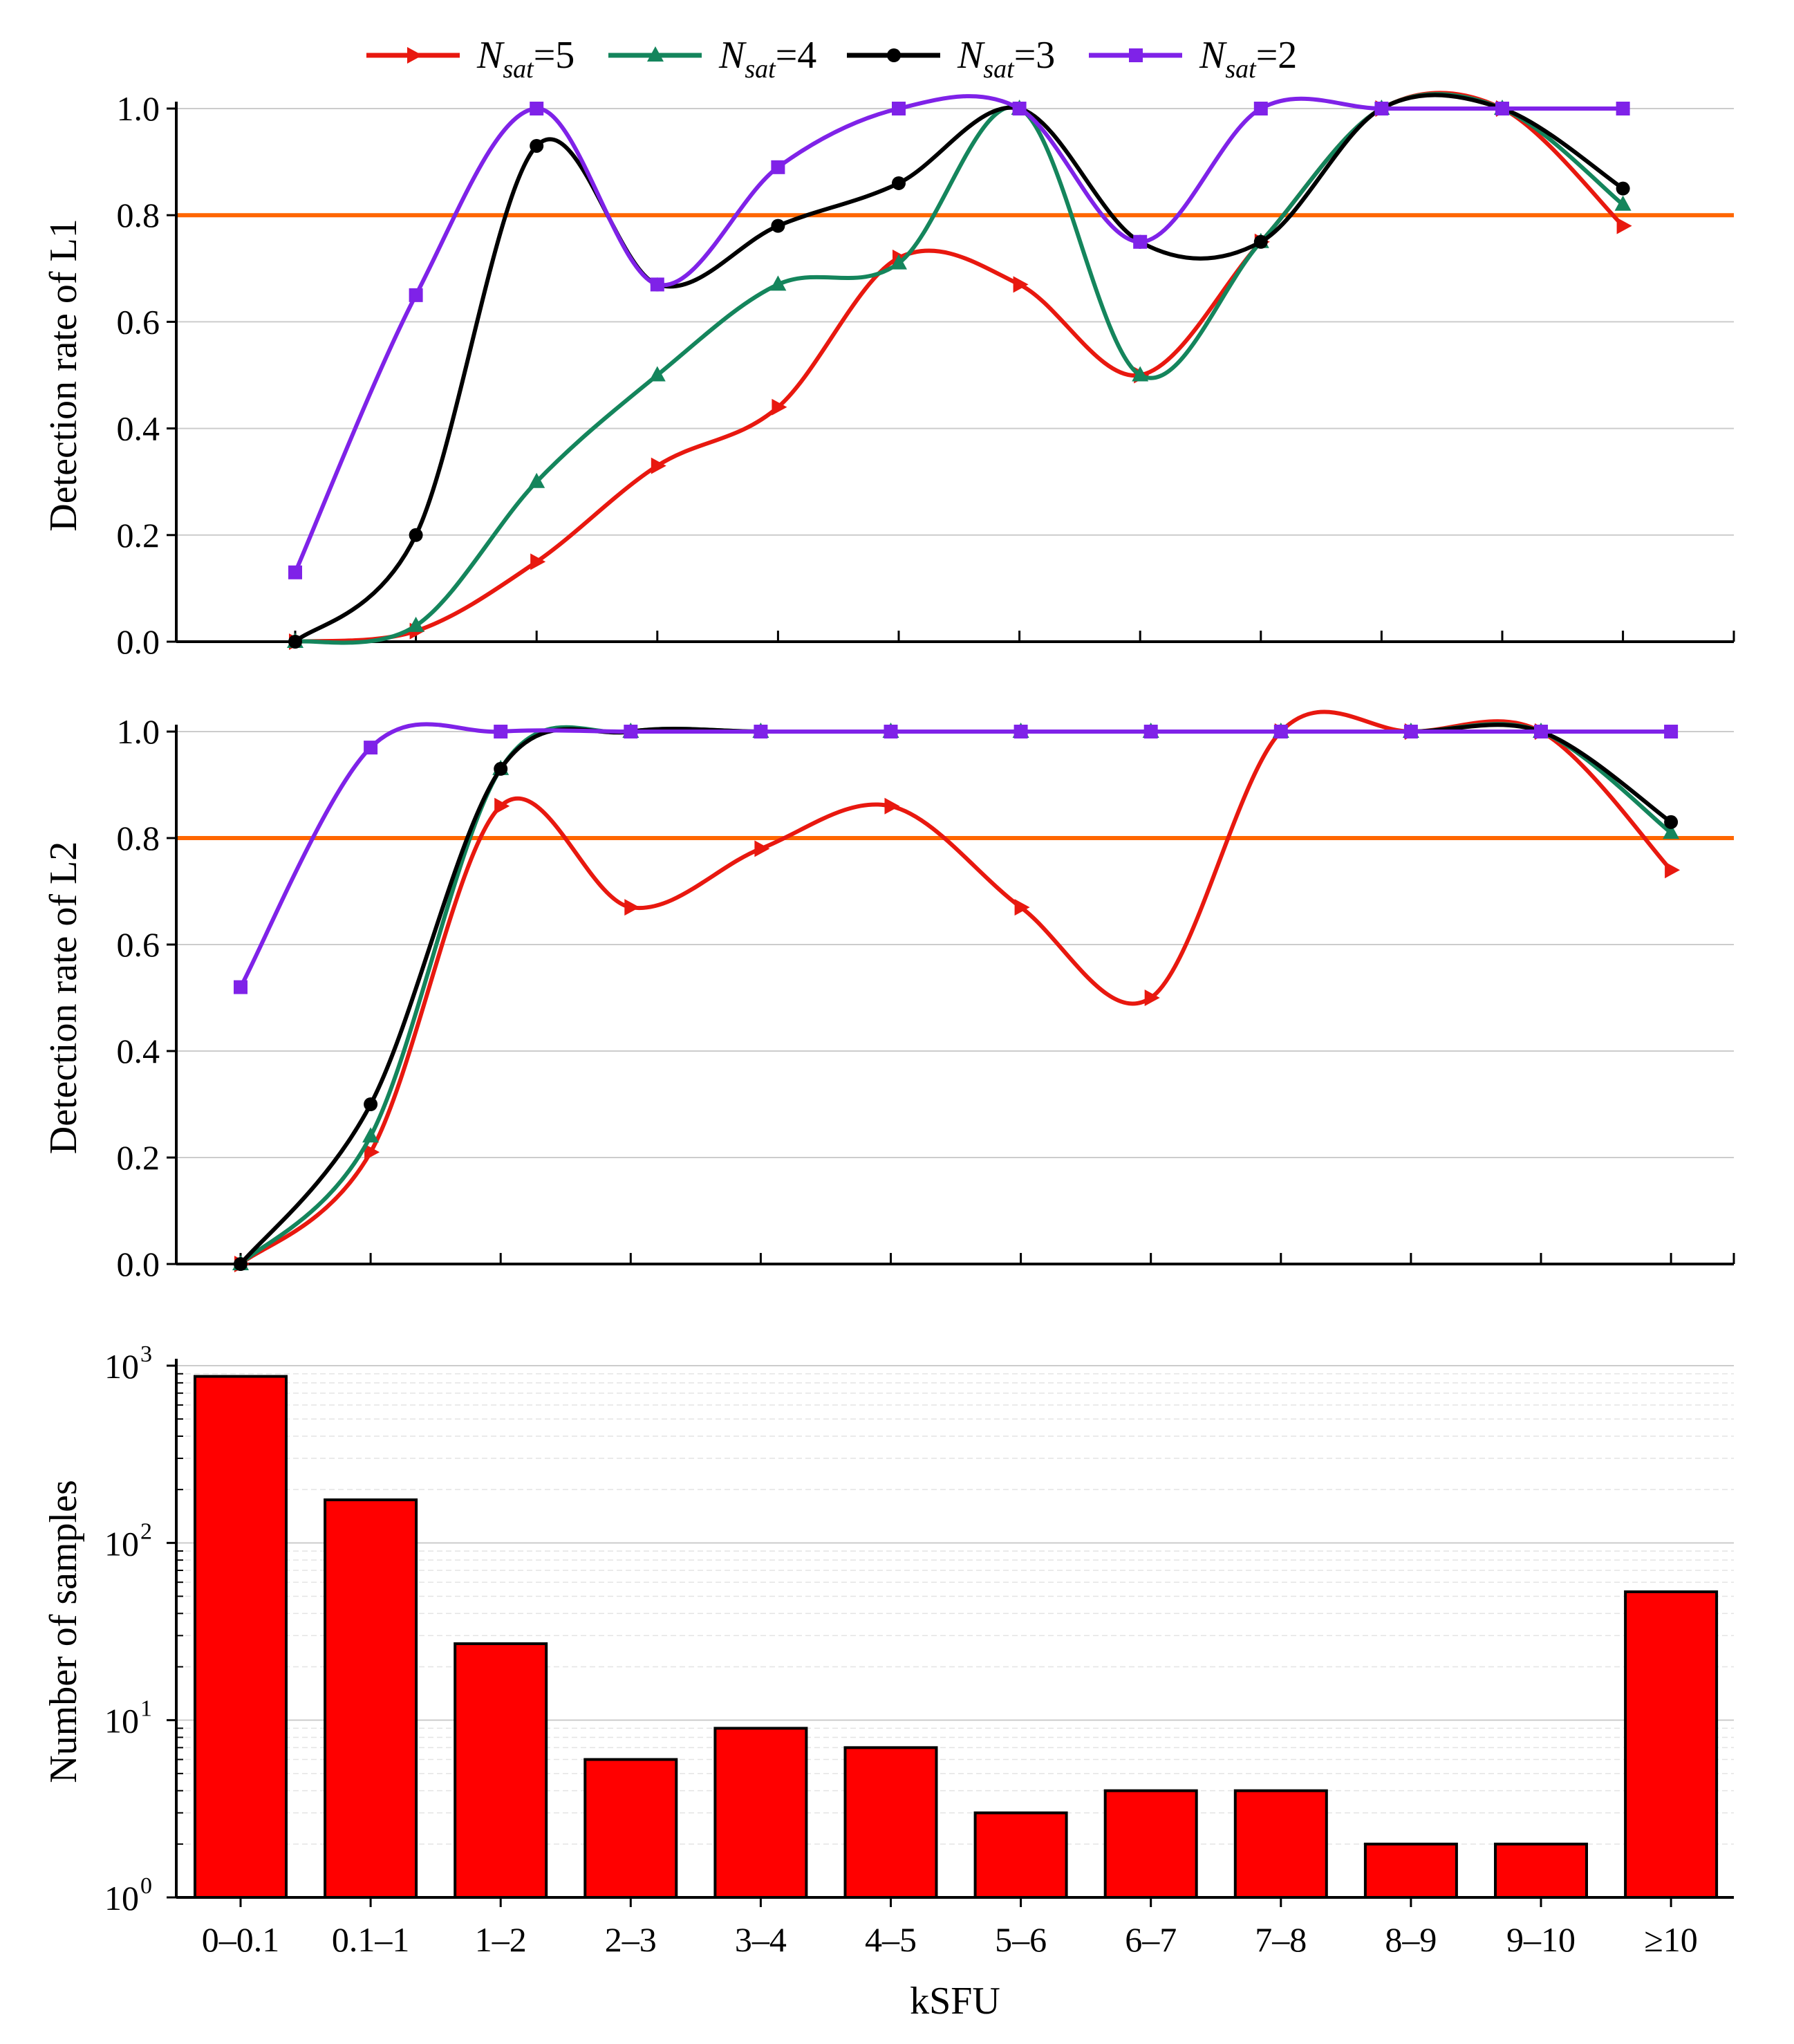  Describe the element at coordinates (1277, 55) in the screenshot. I see `legend-equals: =2` at that location.